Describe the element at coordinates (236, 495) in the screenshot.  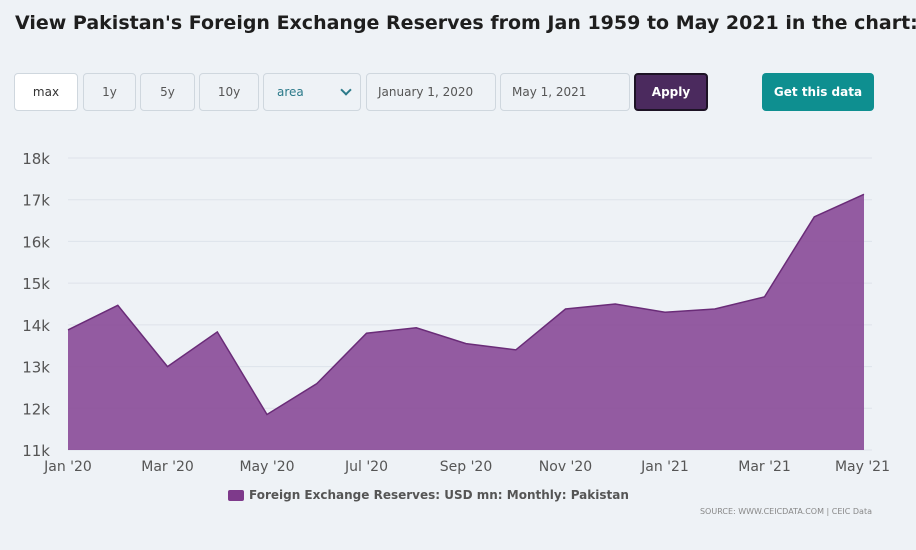
I see `legend-swatch` at that location.